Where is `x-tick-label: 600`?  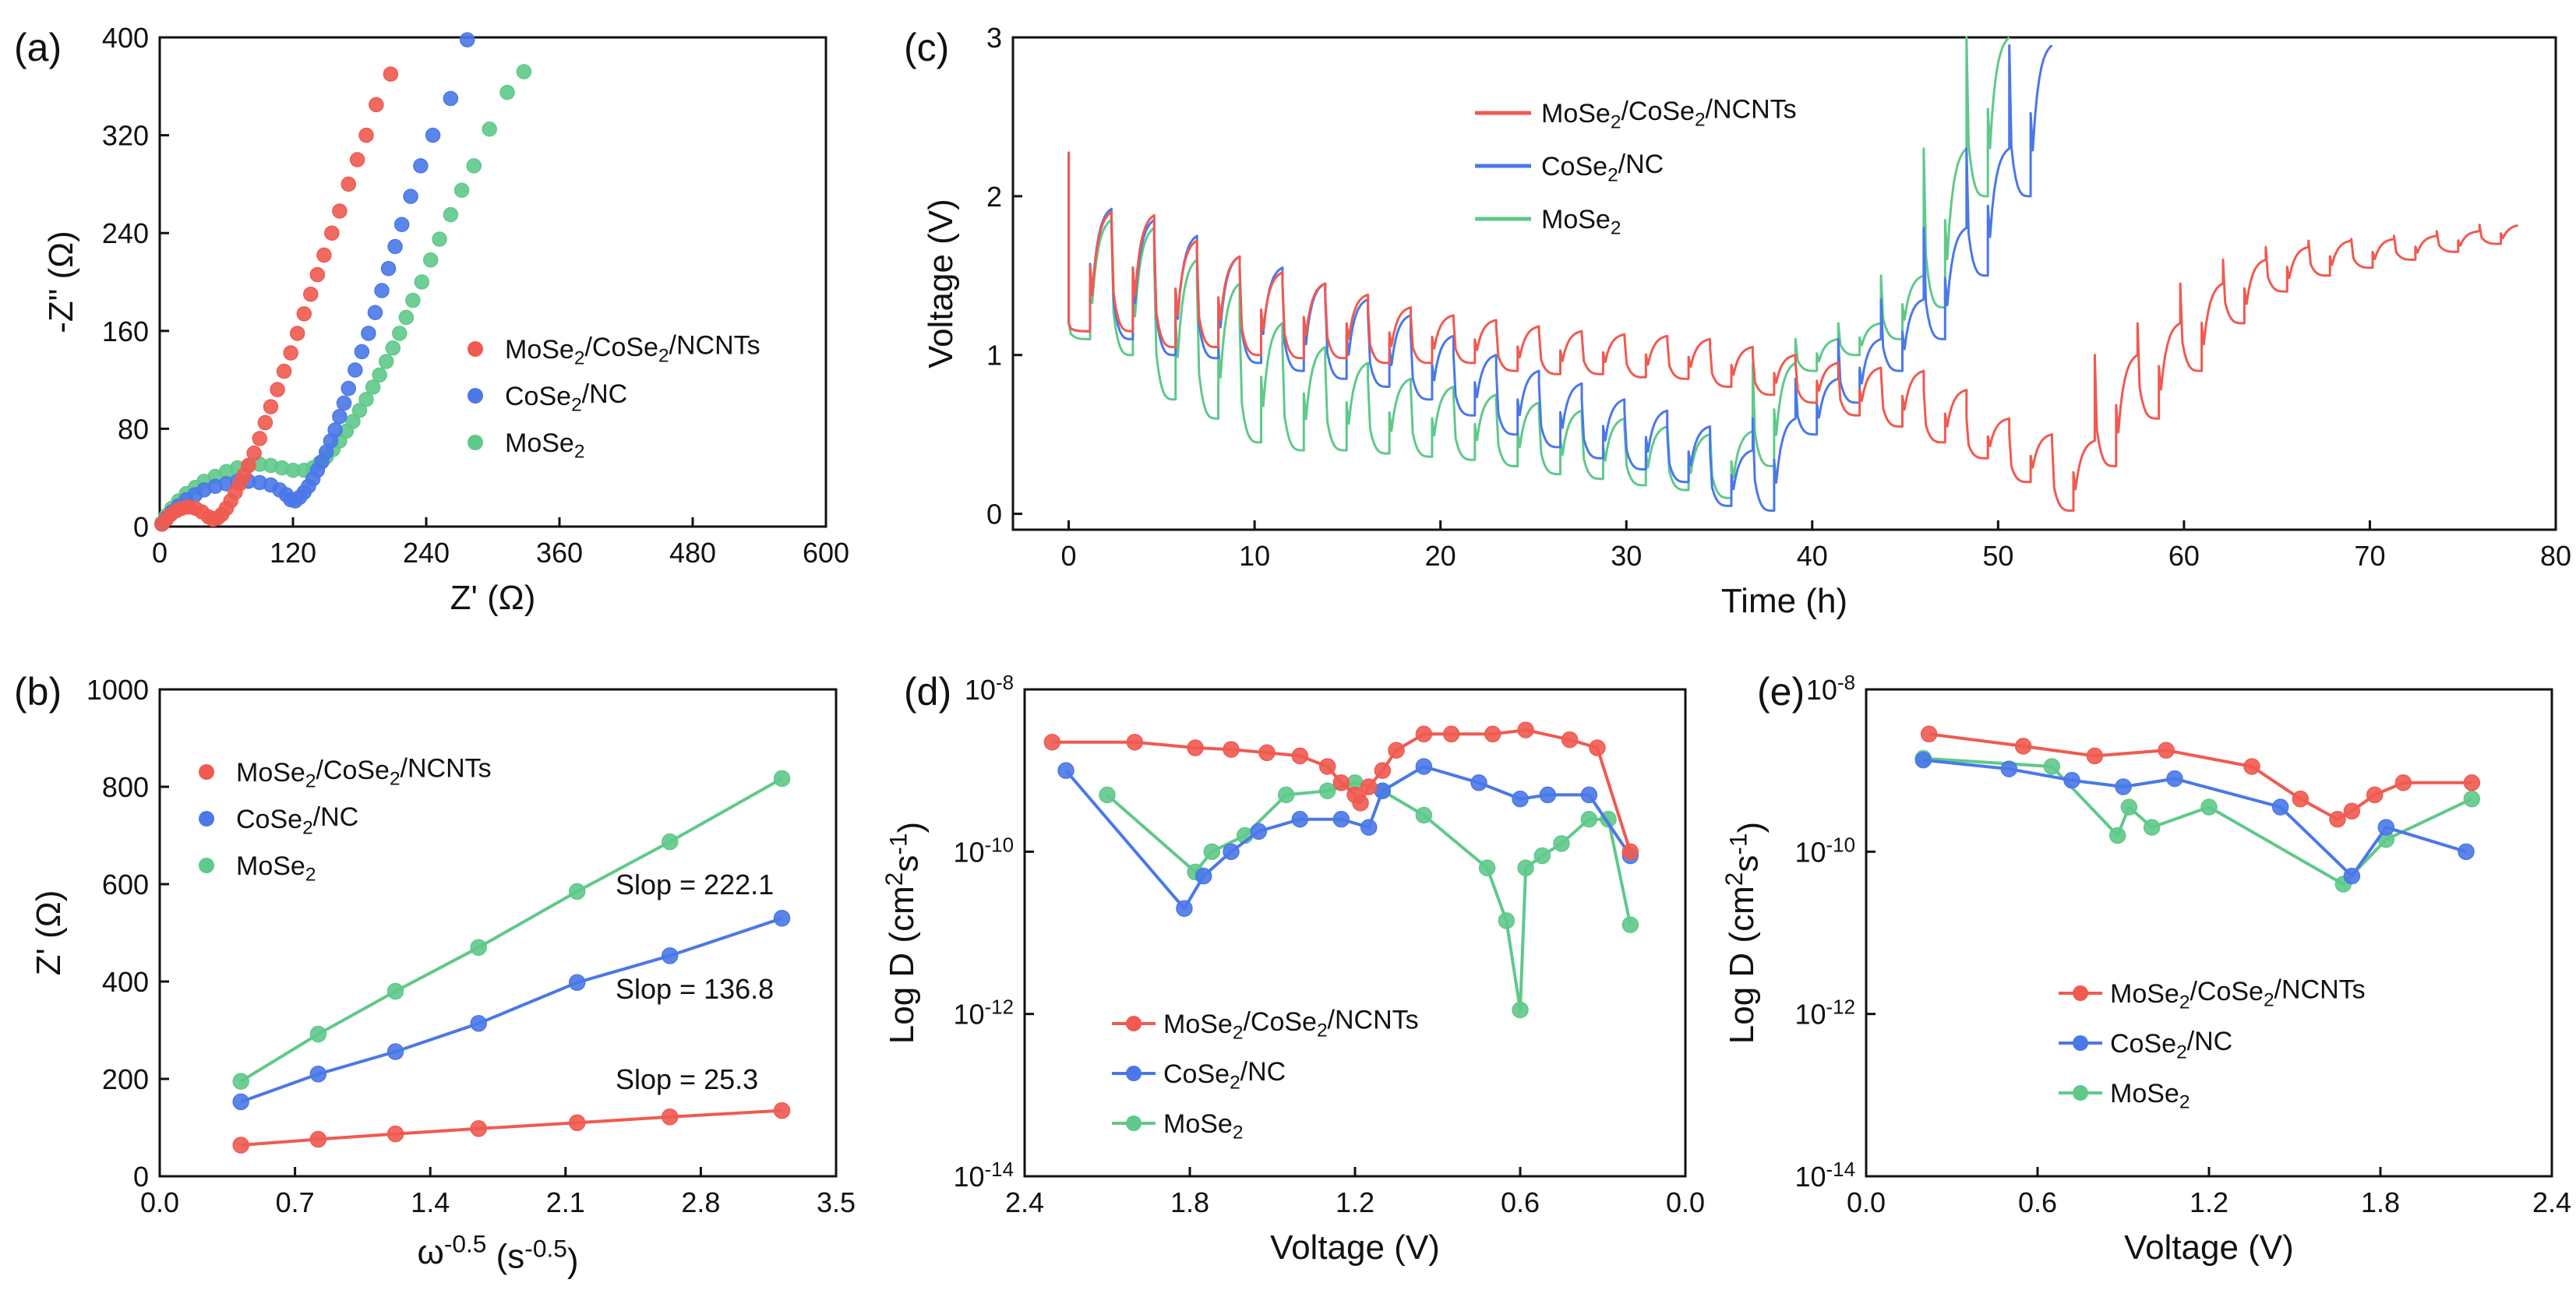
x-tick-label: 600 is located at coordinates (826, 553).